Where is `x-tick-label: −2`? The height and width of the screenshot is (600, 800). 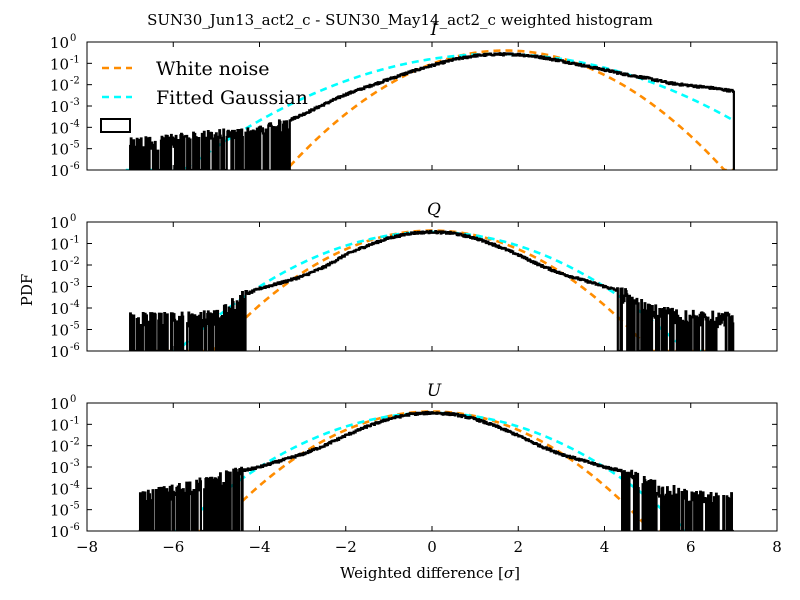 x-tick-label: −2 is located at coordinates (346, 547).